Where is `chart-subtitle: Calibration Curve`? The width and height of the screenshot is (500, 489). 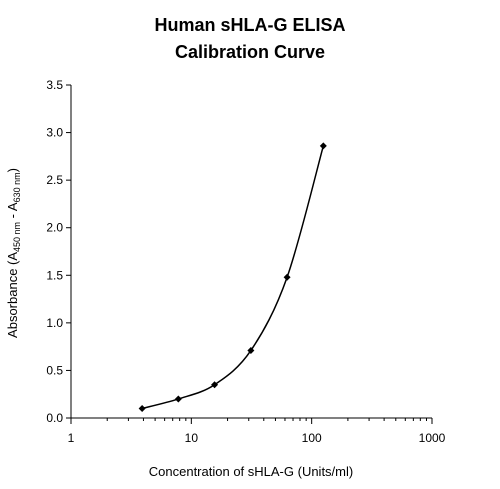 chart-subtitle: Calibration Curve is located at coordinates (250, 52).